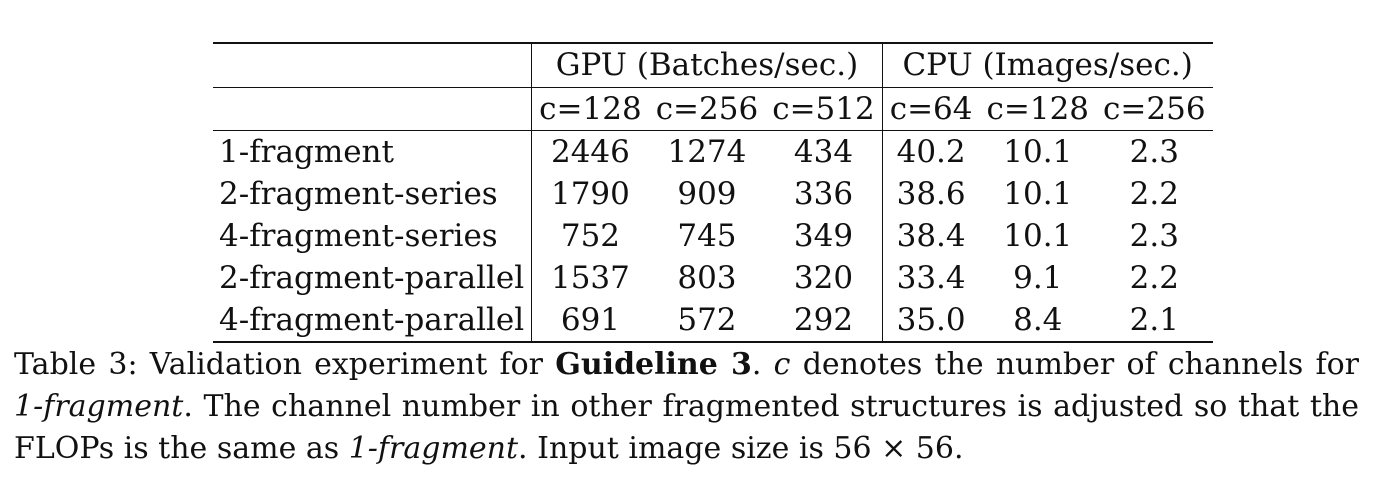  What do you see at coordinates (373, 236) in the screenshot?
I see `row-label: 4-fragment-series` at bounding box center [373, 236].